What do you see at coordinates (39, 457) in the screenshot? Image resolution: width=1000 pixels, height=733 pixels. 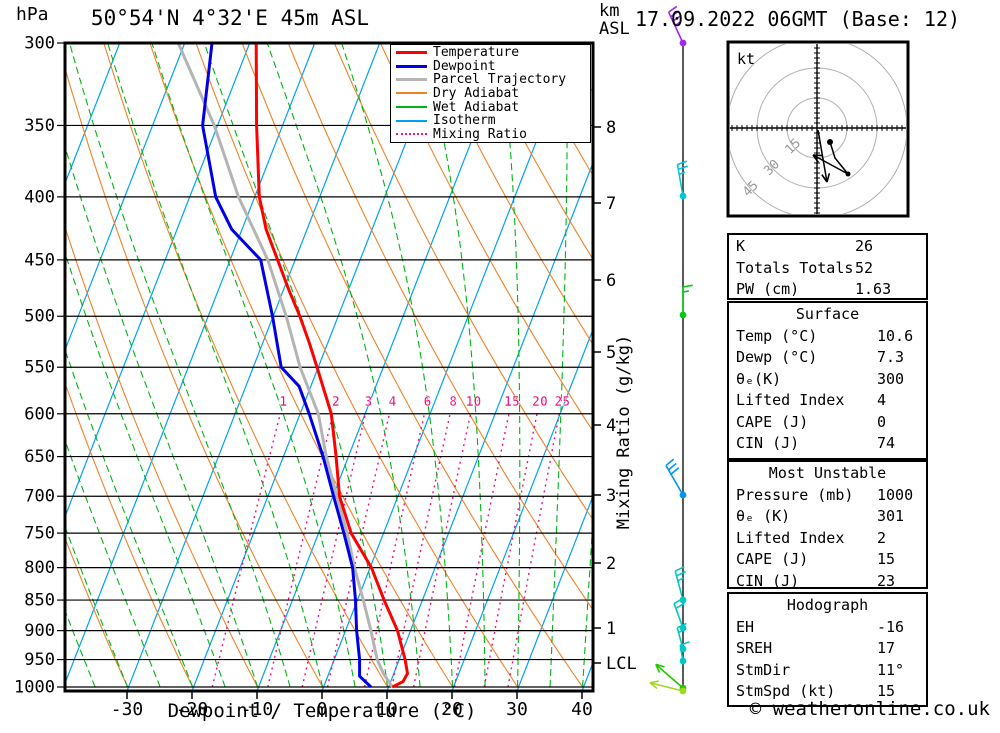 I see `pressure-tick-label: 650` at bounding box center [39, 457].